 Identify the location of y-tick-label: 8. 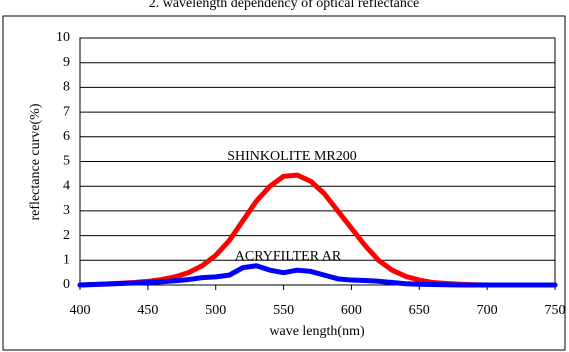
(66, 87).